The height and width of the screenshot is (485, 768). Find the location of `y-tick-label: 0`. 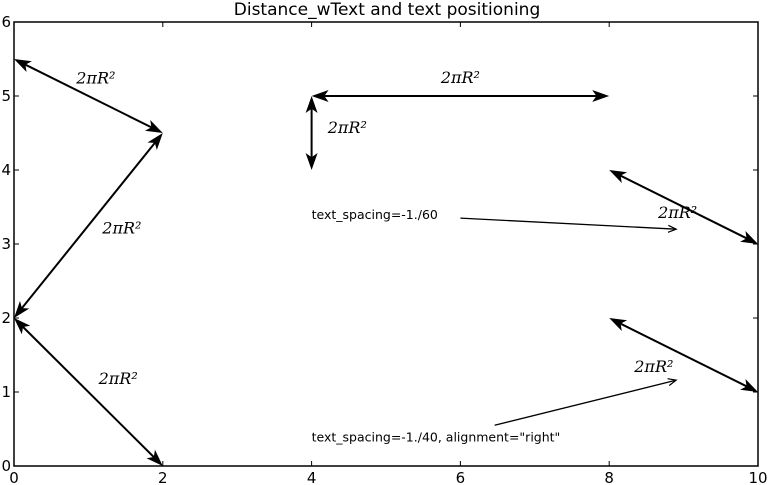

y-tick-label: 0 is located at coordinates (6, 466).